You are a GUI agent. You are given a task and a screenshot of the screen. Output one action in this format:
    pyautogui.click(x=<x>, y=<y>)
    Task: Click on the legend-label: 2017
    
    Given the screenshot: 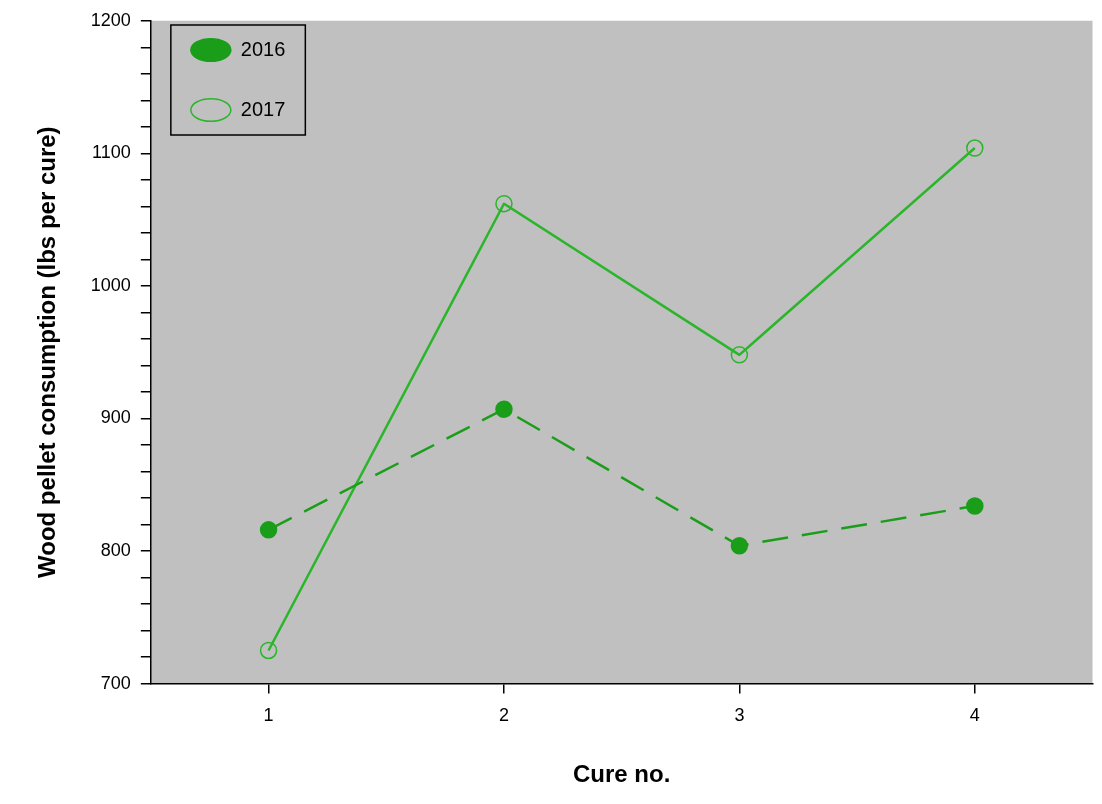 What is the action you would take?
    pyautogui.click(x=263, y=108)
    